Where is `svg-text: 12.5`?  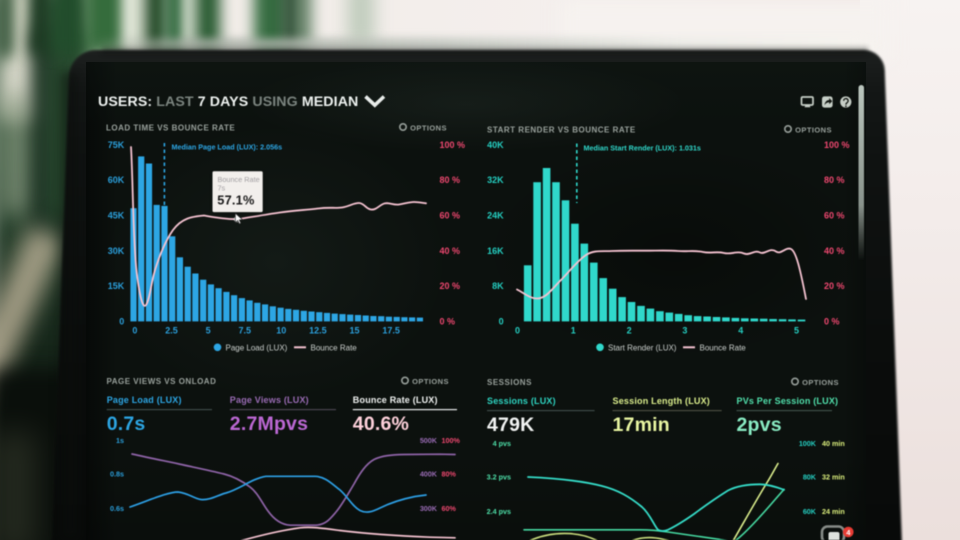
svg-text: 12.5 is located at coordinates (318, 331).